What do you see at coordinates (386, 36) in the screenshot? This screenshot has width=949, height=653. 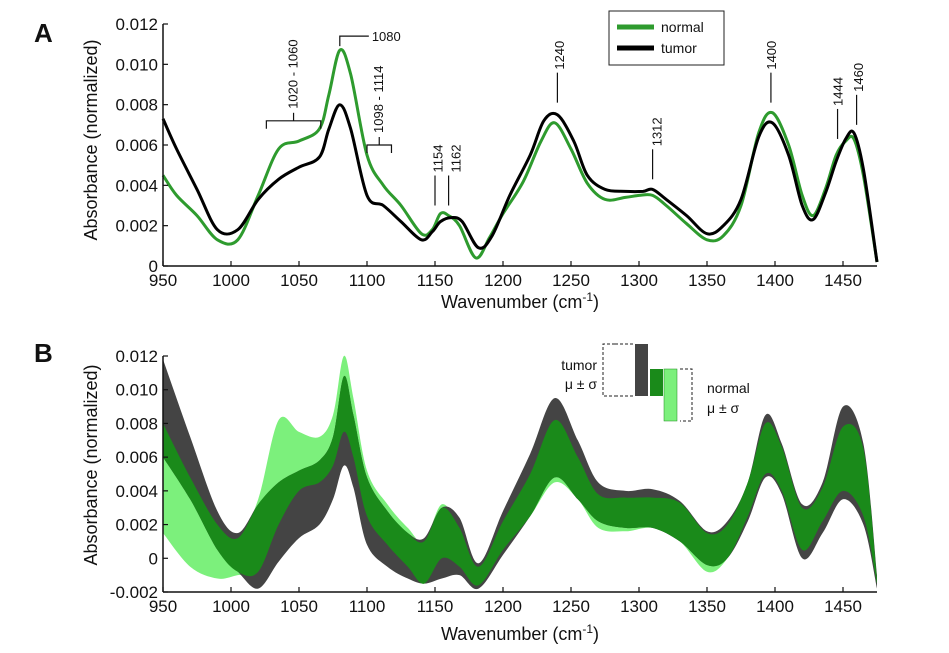 I see `annotation-label: 1080` at bounding box center [386, 36].